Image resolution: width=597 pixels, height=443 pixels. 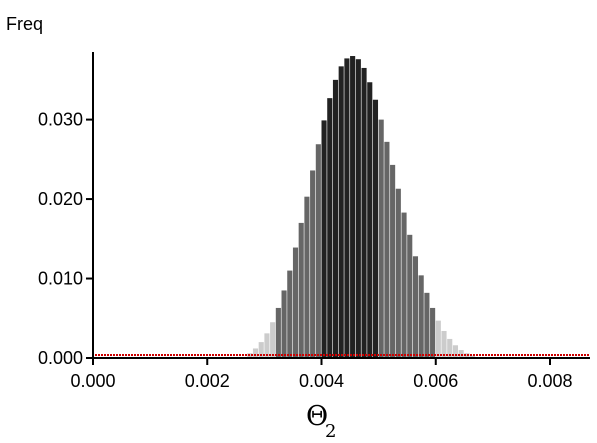 I want to click on x-tick-label: 0.002, so click(x=207, y=381).